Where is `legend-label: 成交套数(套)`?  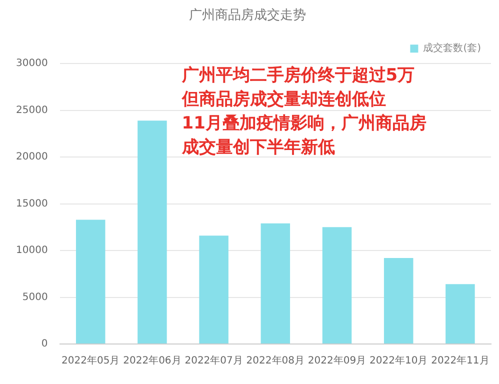
legend-label: 成交套数(套) is located at coordinates (452, 48).